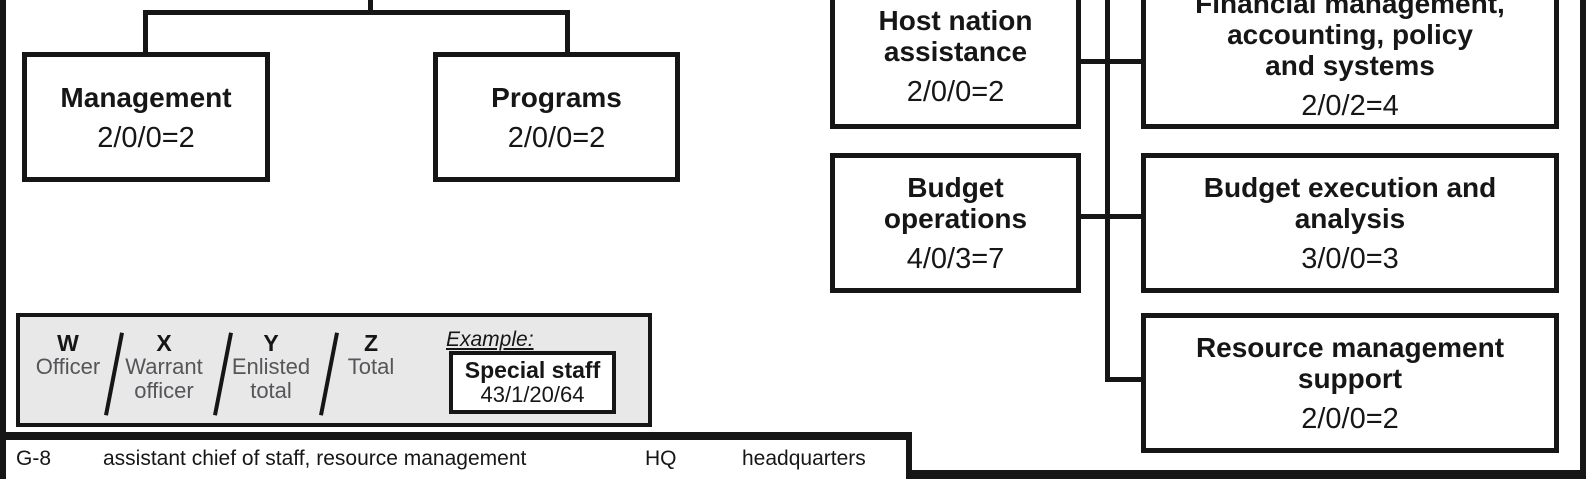 The height and width of the screenshot is (479, 1586). I want to click on legend-key-label: Total, so click(371, 366).